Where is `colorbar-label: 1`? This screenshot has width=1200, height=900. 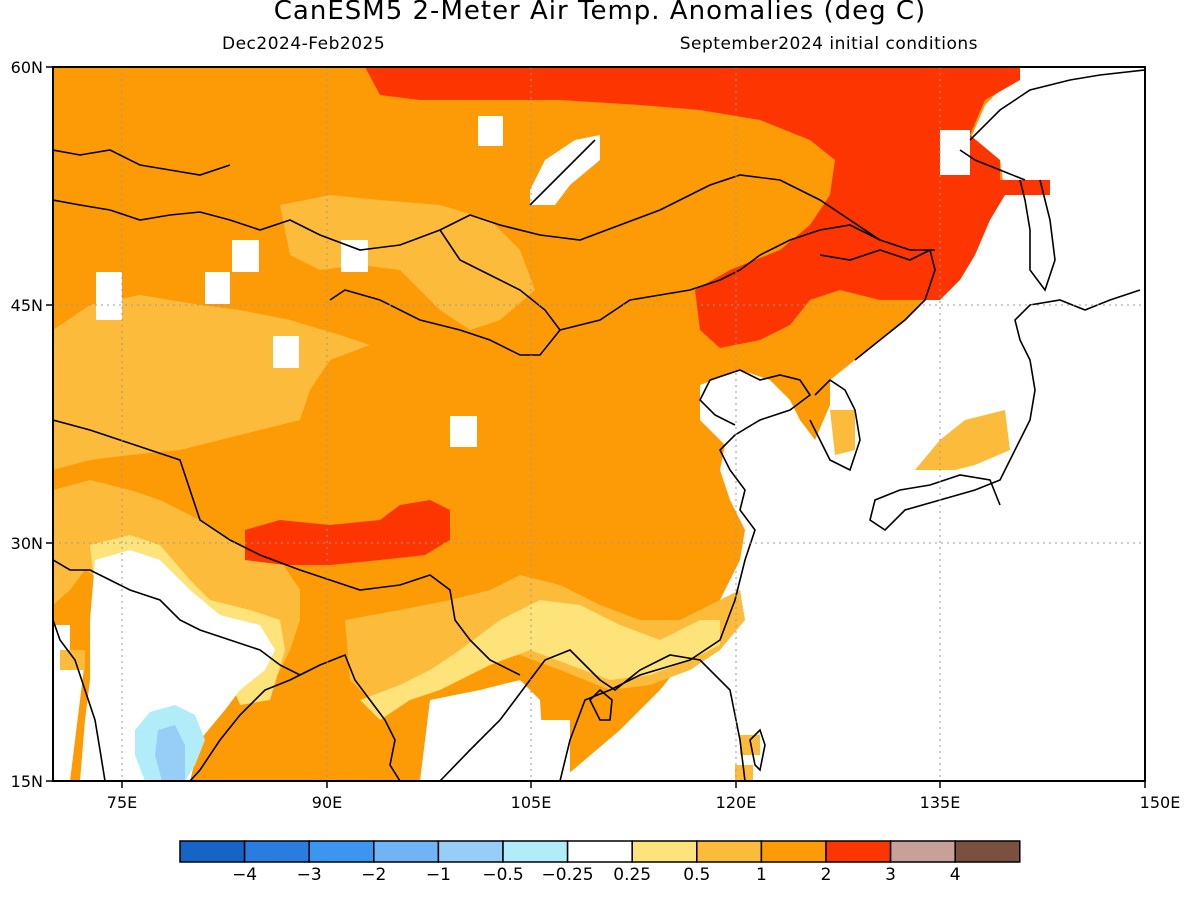 colorbar-label: 1 is located at coordinates (761, 875).